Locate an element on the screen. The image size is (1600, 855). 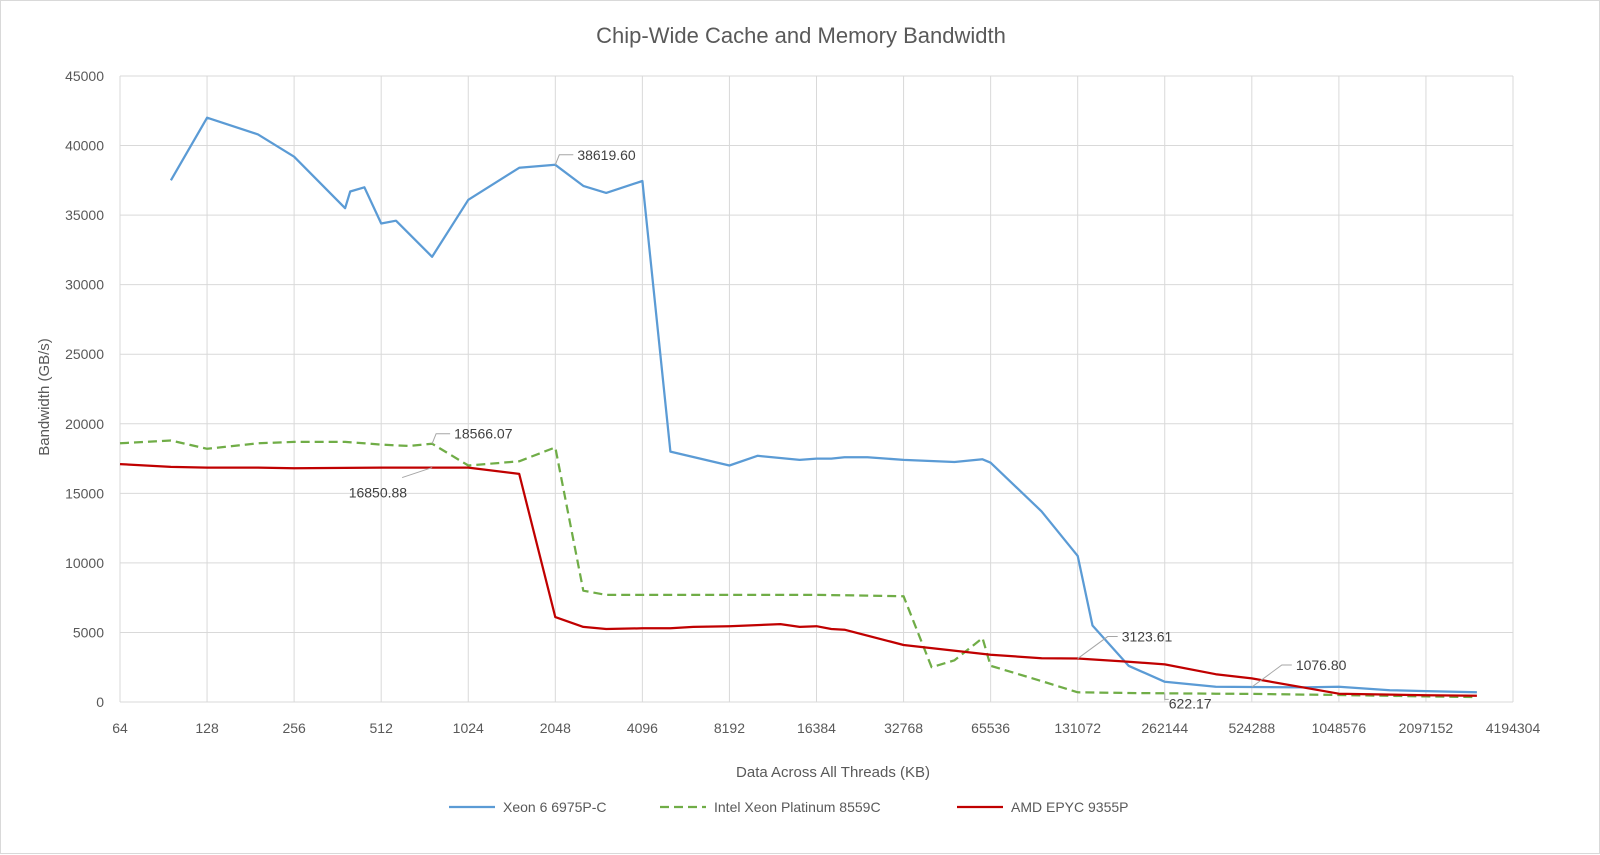
x-axis-label: Data Across All Threads (KB) is located at coordinates (833, 772).